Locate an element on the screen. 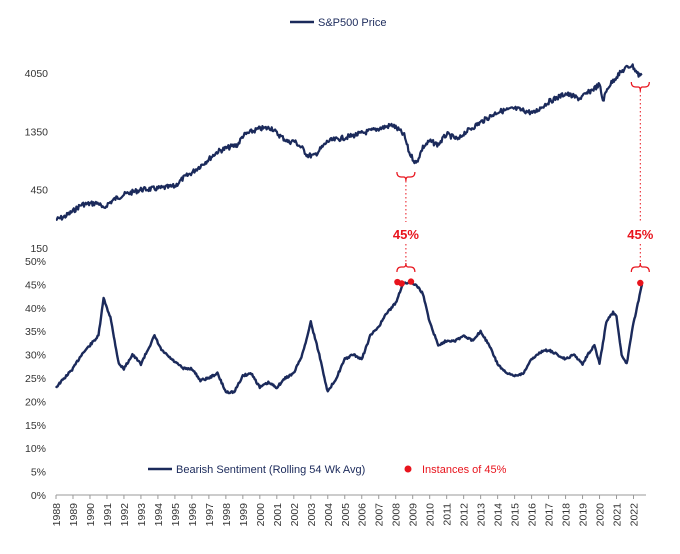 The image size is (680, 554). x-tick-label: 2001 is located at coordinates (278, 515).